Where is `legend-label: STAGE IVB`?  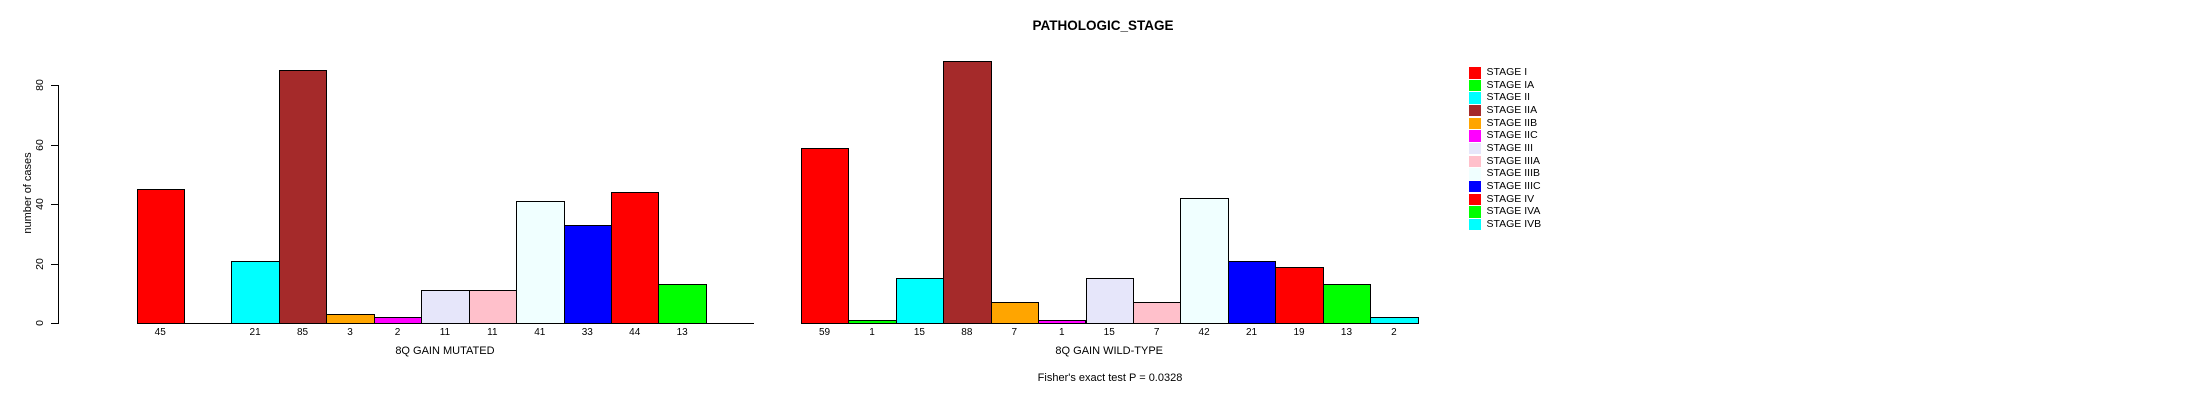 legend-label: STAGE IVB is located at coordinates (1514, 223).